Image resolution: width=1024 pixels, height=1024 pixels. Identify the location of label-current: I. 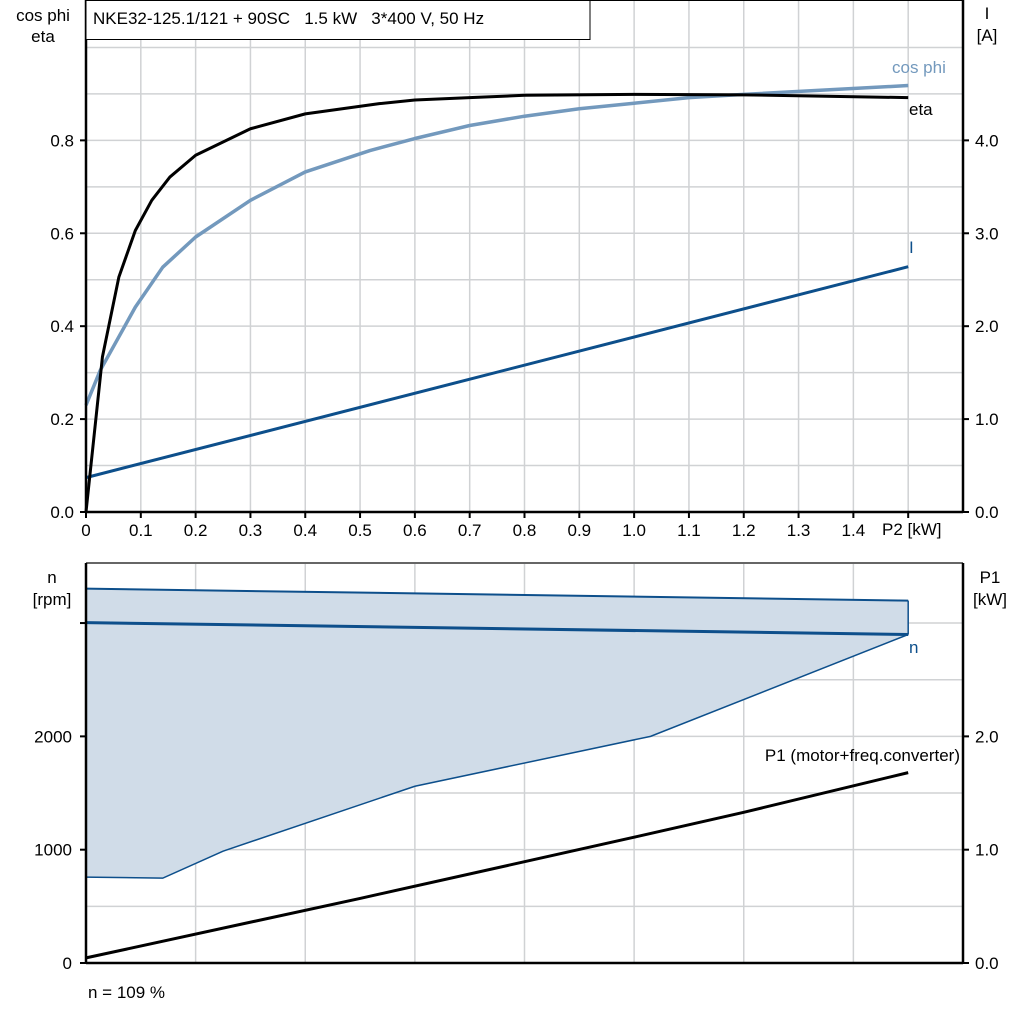
(911, 247).